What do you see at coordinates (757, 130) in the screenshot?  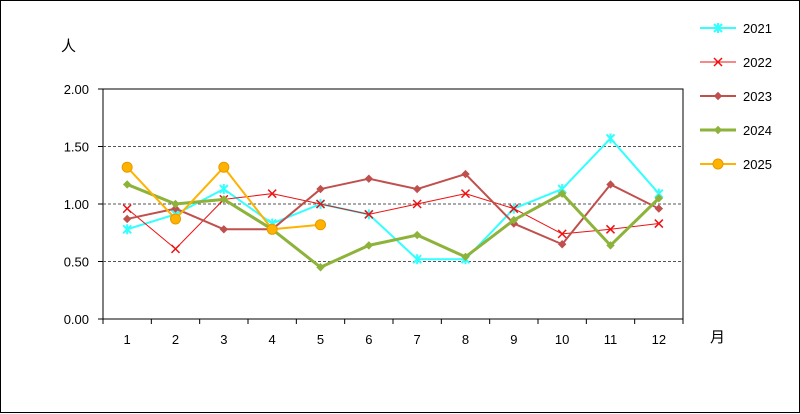 I see `legend-label: 2024` at bounding box center [757, 130].